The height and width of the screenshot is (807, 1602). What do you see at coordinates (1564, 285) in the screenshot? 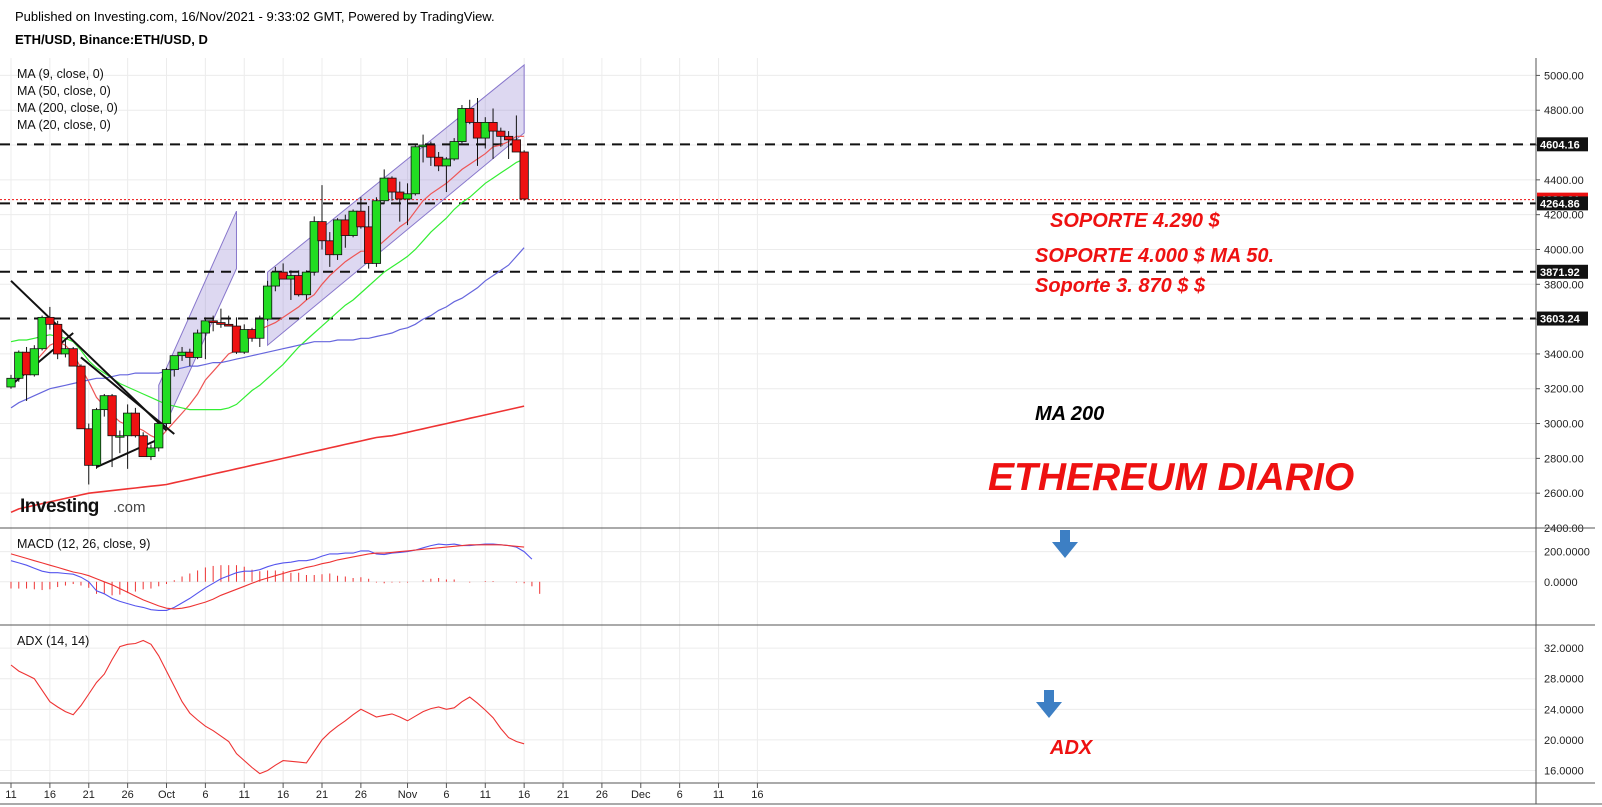
I see `price-tick-label: 3800.00` at bounding box center [1564, 285].